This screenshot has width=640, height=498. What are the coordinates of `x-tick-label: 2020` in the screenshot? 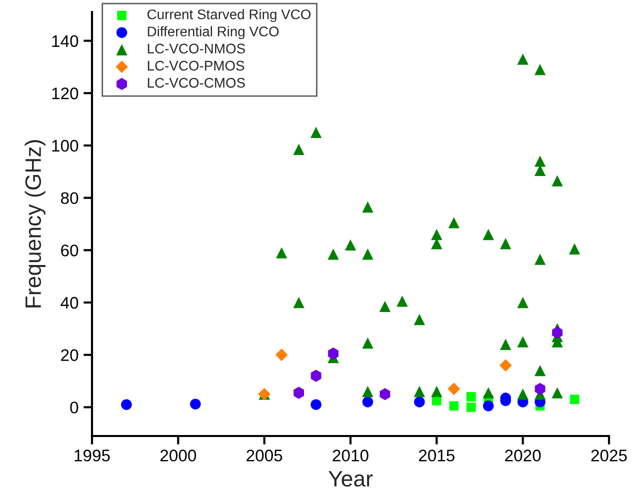 It's located at (523, 456).